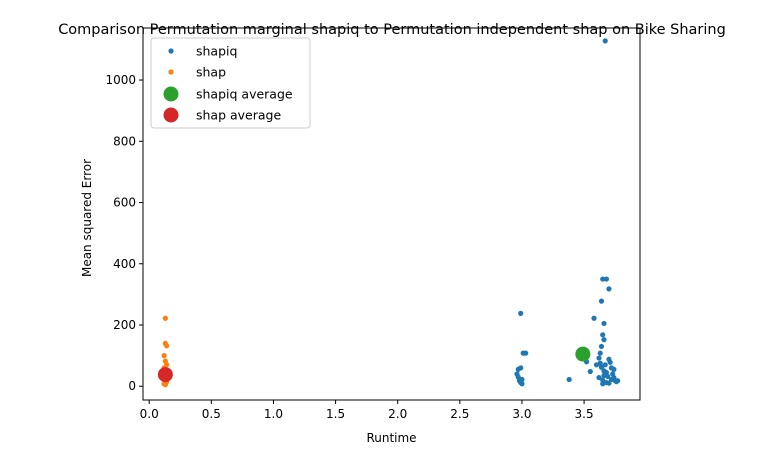 This screenshot has width=784, height=455. What do you see at coordinates (87, 218) in the screenshot?
I see `y-axis-label: Mean squared Error` at bounding box center [87, 218].